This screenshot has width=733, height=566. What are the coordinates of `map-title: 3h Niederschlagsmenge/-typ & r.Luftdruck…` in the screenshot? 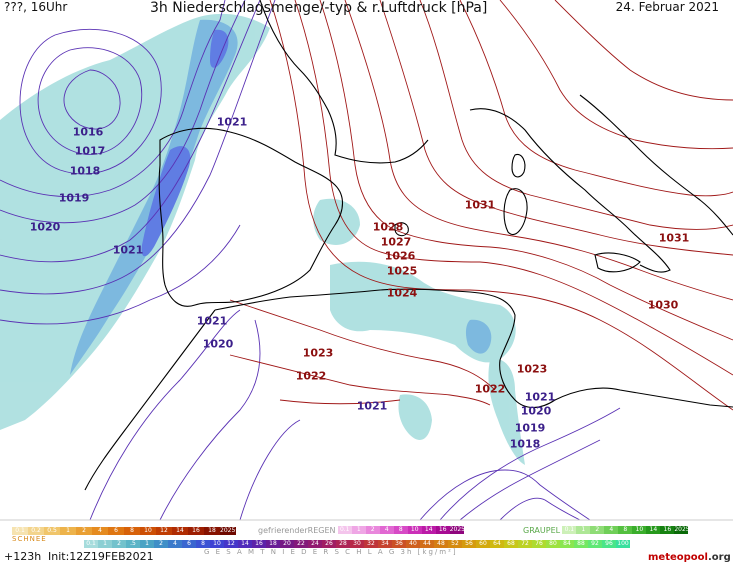 It's located at (319, 8).